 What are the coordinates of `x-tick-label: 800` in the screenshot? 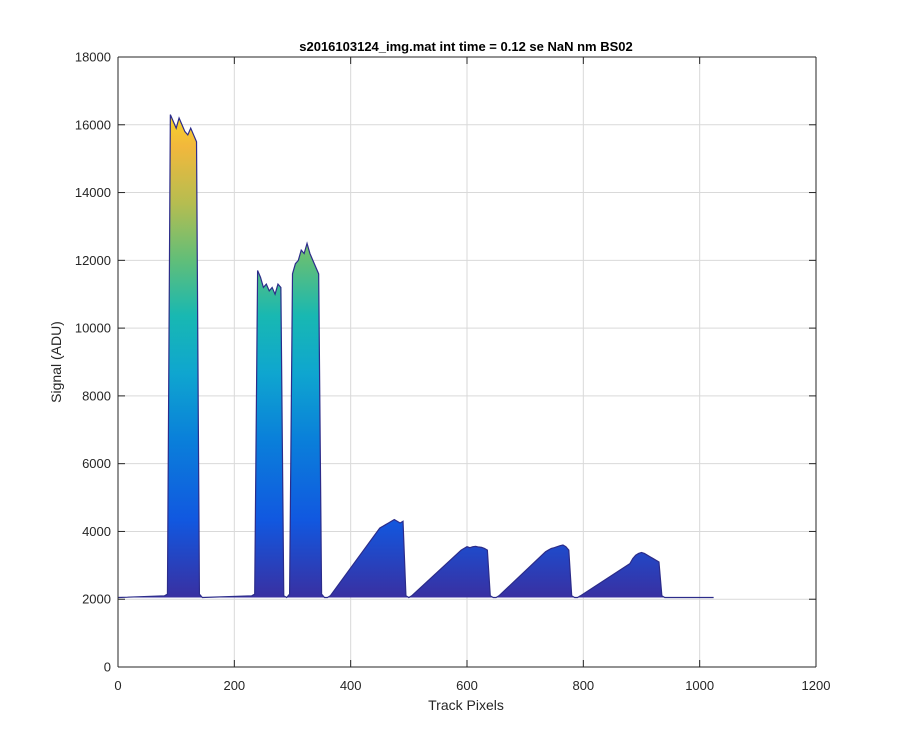 It's located at (583, 685).